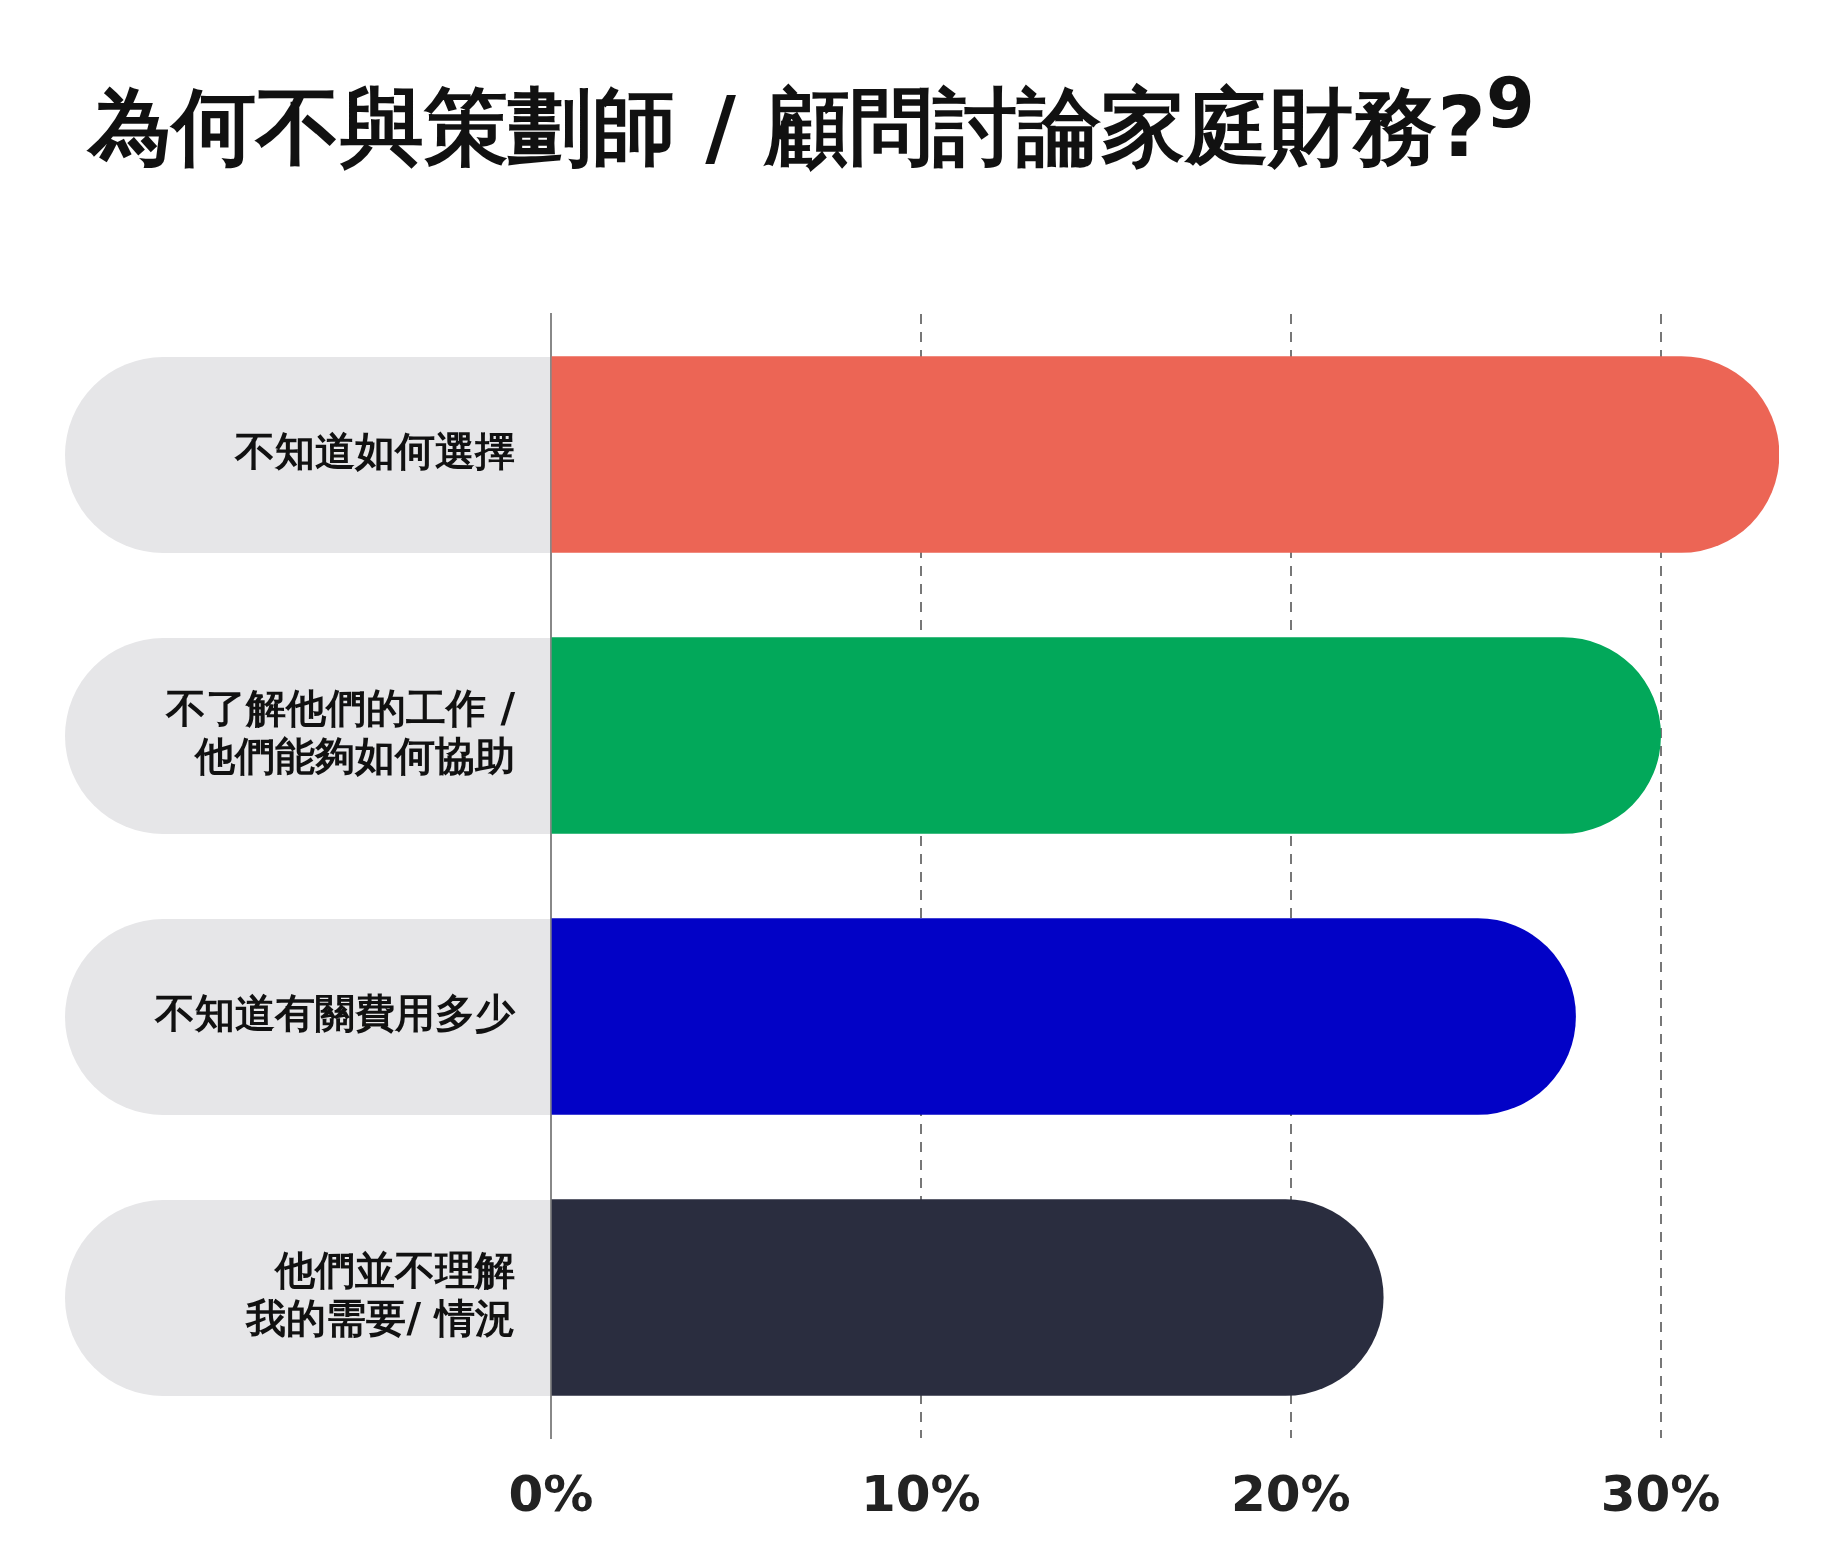 This screenshot has height=1564, width=1827. What do you see at coordinates (551, 1493) in the screenshot?
I see `x-tick-label: 0%` at bounding box center [551, 1493].